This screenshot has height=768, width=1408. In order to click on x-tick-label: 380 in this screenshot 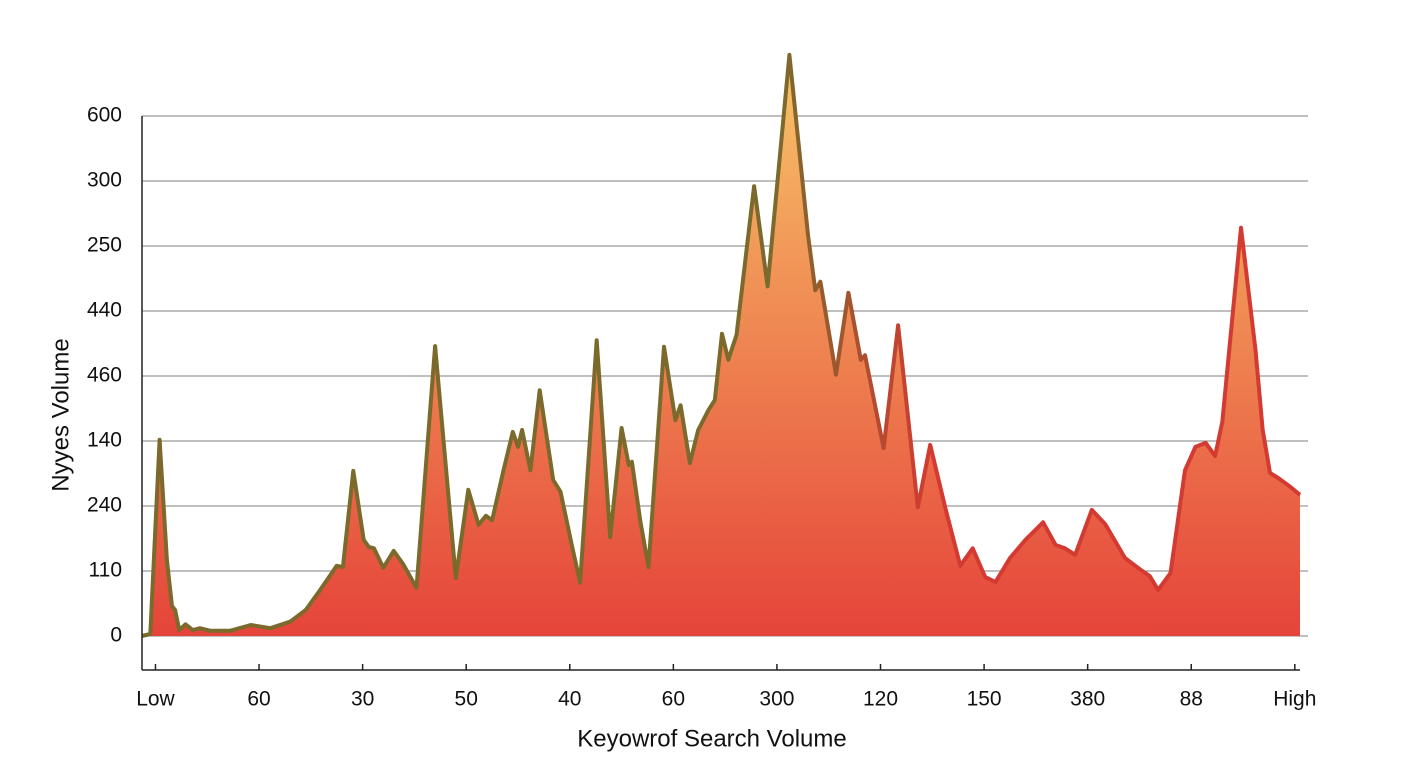, I will do `click(1087, 699)`.